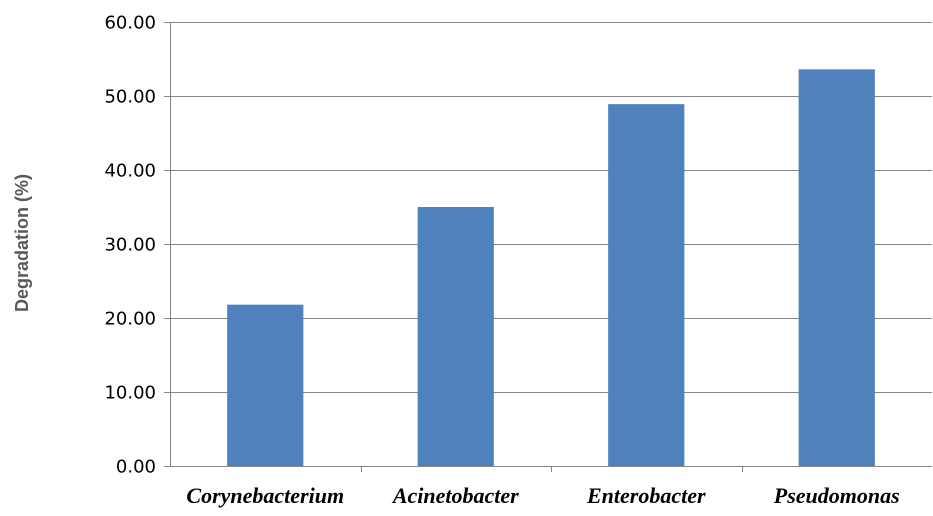 This screenshot has height=516, width=933. I want to click on category-label: Acinetobacter, so click(455, 495).